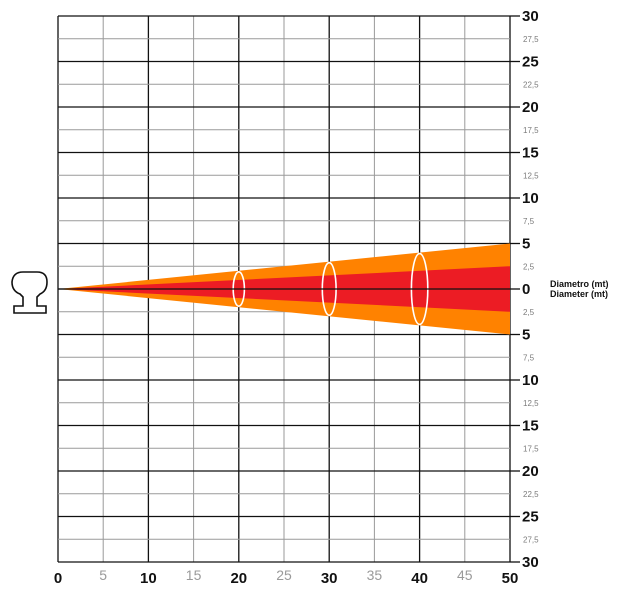 Image resolution: width=619 pixels, height=593 pixels. I want to click on x-tick-label-minor: 45, so click(465, 575).